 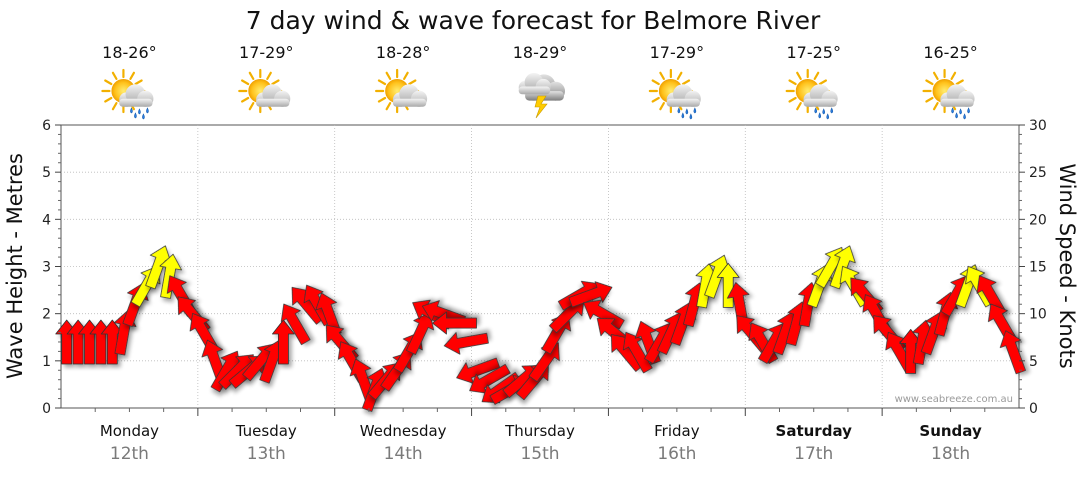 What do you see at coordinates (51, 267) in the screenshot?
I see `left-axis-ticks: 0 1 2 3 4 5 6` at bounding box center [51, 267].